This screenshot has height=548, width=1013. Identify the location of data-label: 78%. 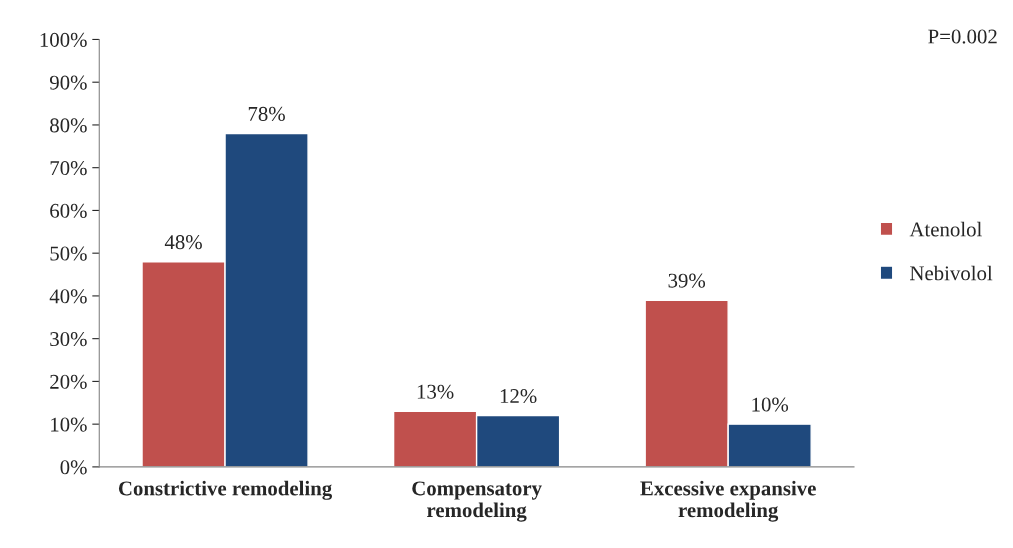
(266, 113).